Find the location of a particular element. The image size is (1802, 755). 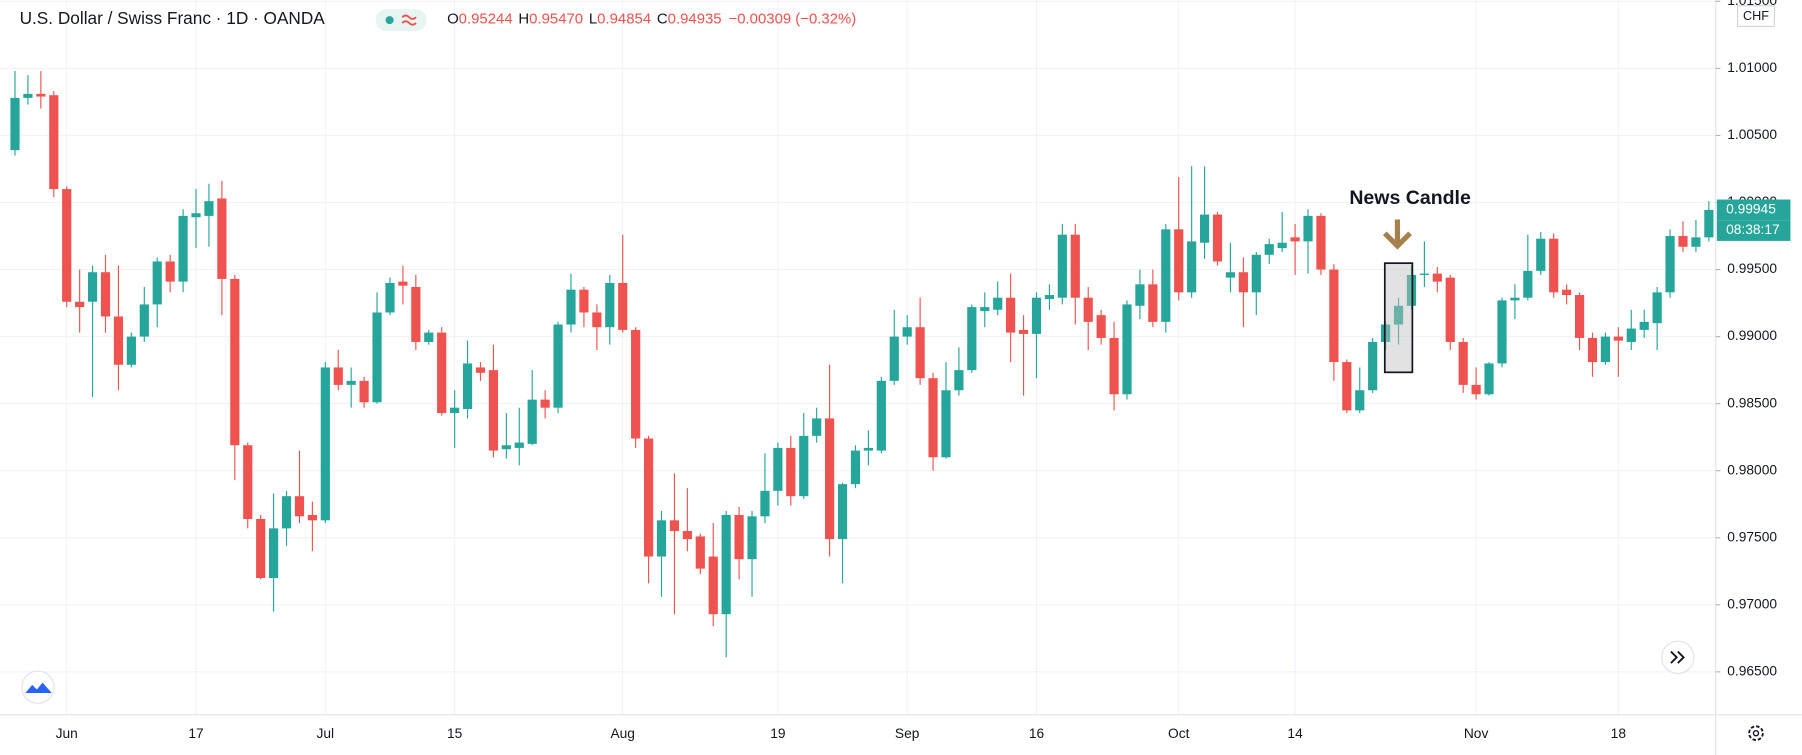

data-delay-icon is located at coordinates (409, 20).